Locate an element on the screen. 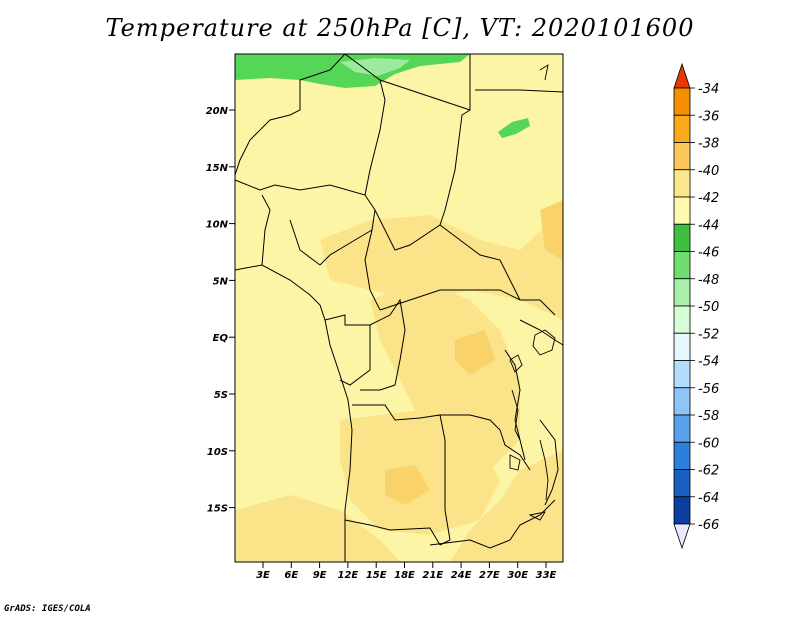 This screenshot has width=800, height=618. colorbar-label: -42 is located at coordinates (708, 198).